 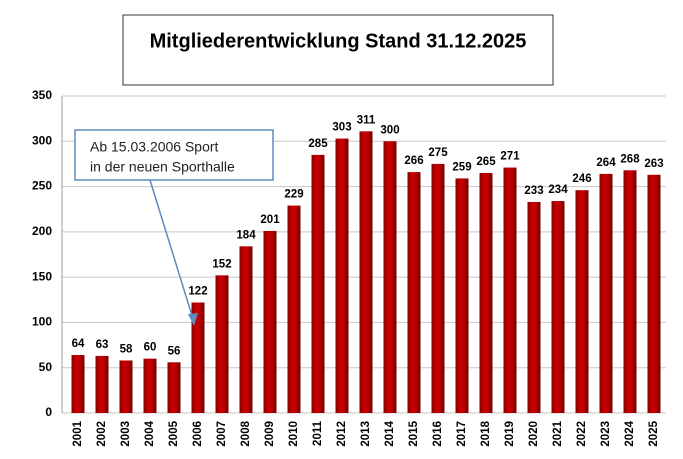 What do you see at coordinates (197, 292) in the screenshot?
I see `data-label: 122` at bounding box center [197, 292].